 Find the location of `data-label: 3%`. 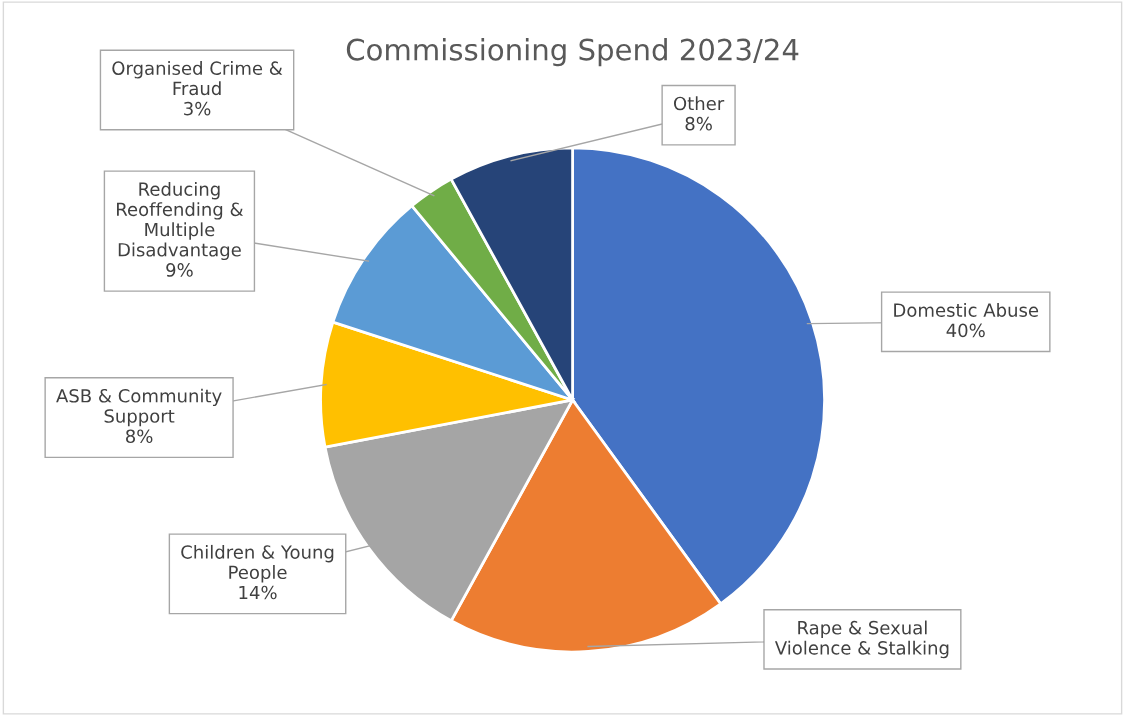

data-label: 3% is located at coordinates (197, 108).